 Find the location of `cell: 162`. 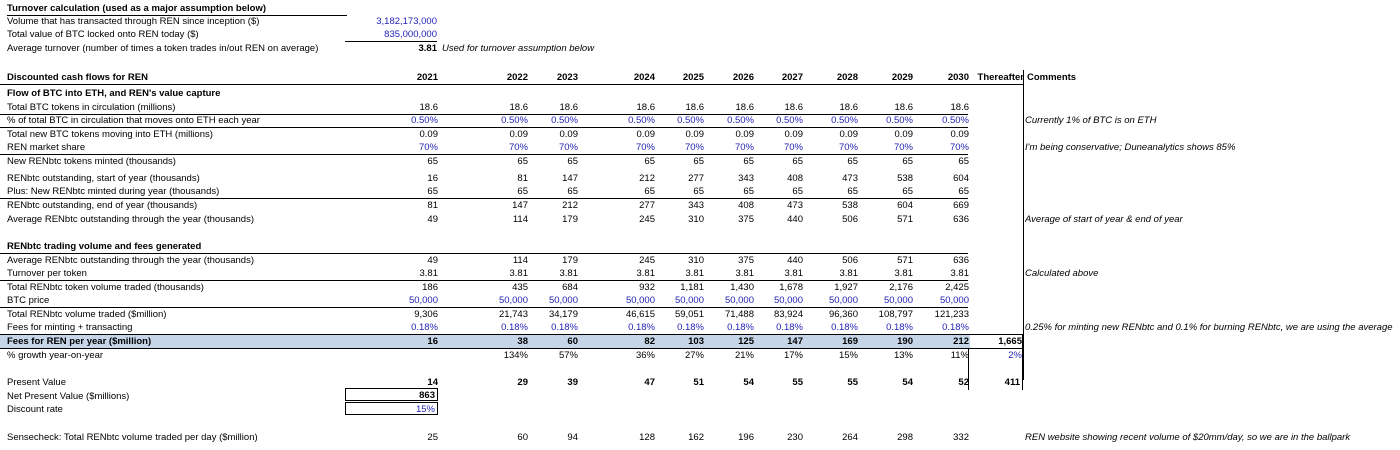

cell: 162 is located at coordinates (696, 437).